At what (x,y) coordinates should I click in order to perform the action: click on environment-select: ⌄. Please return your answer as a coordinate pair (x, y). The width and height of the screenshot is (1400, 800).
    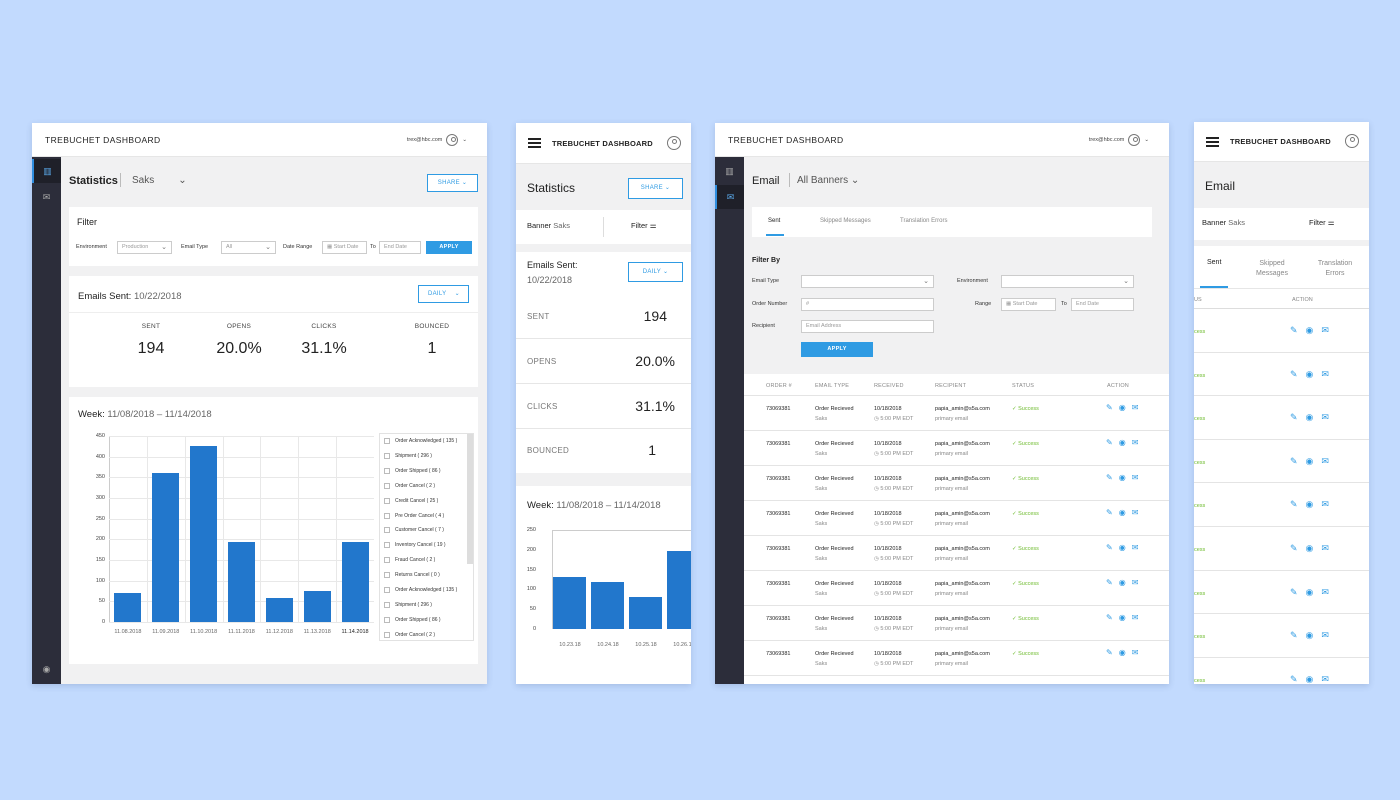
    Looking at the image, I should click on (1067, 281).